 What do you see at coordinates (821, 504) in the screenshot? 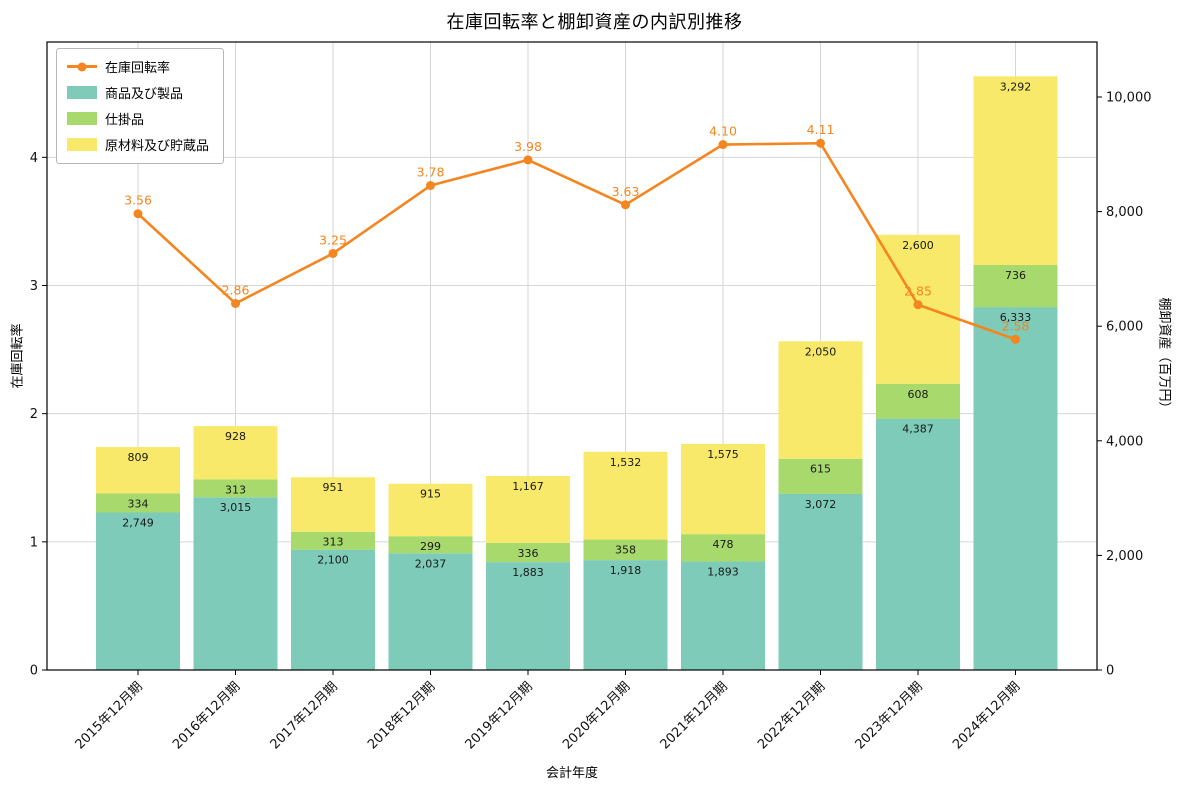
I see `bar-value-label: 3,072` at bounding box center [821, 504].